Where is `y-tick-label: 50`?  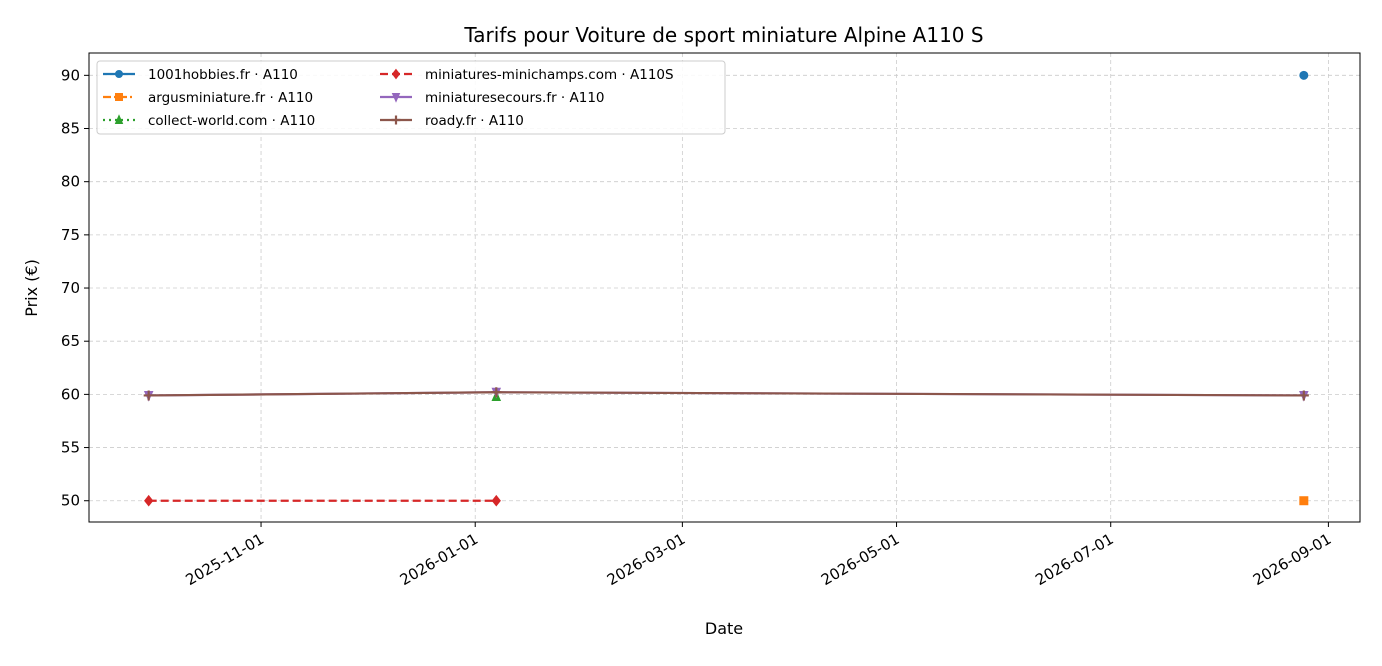
y-tick-label: 50 is located at coordinates (70, 501).